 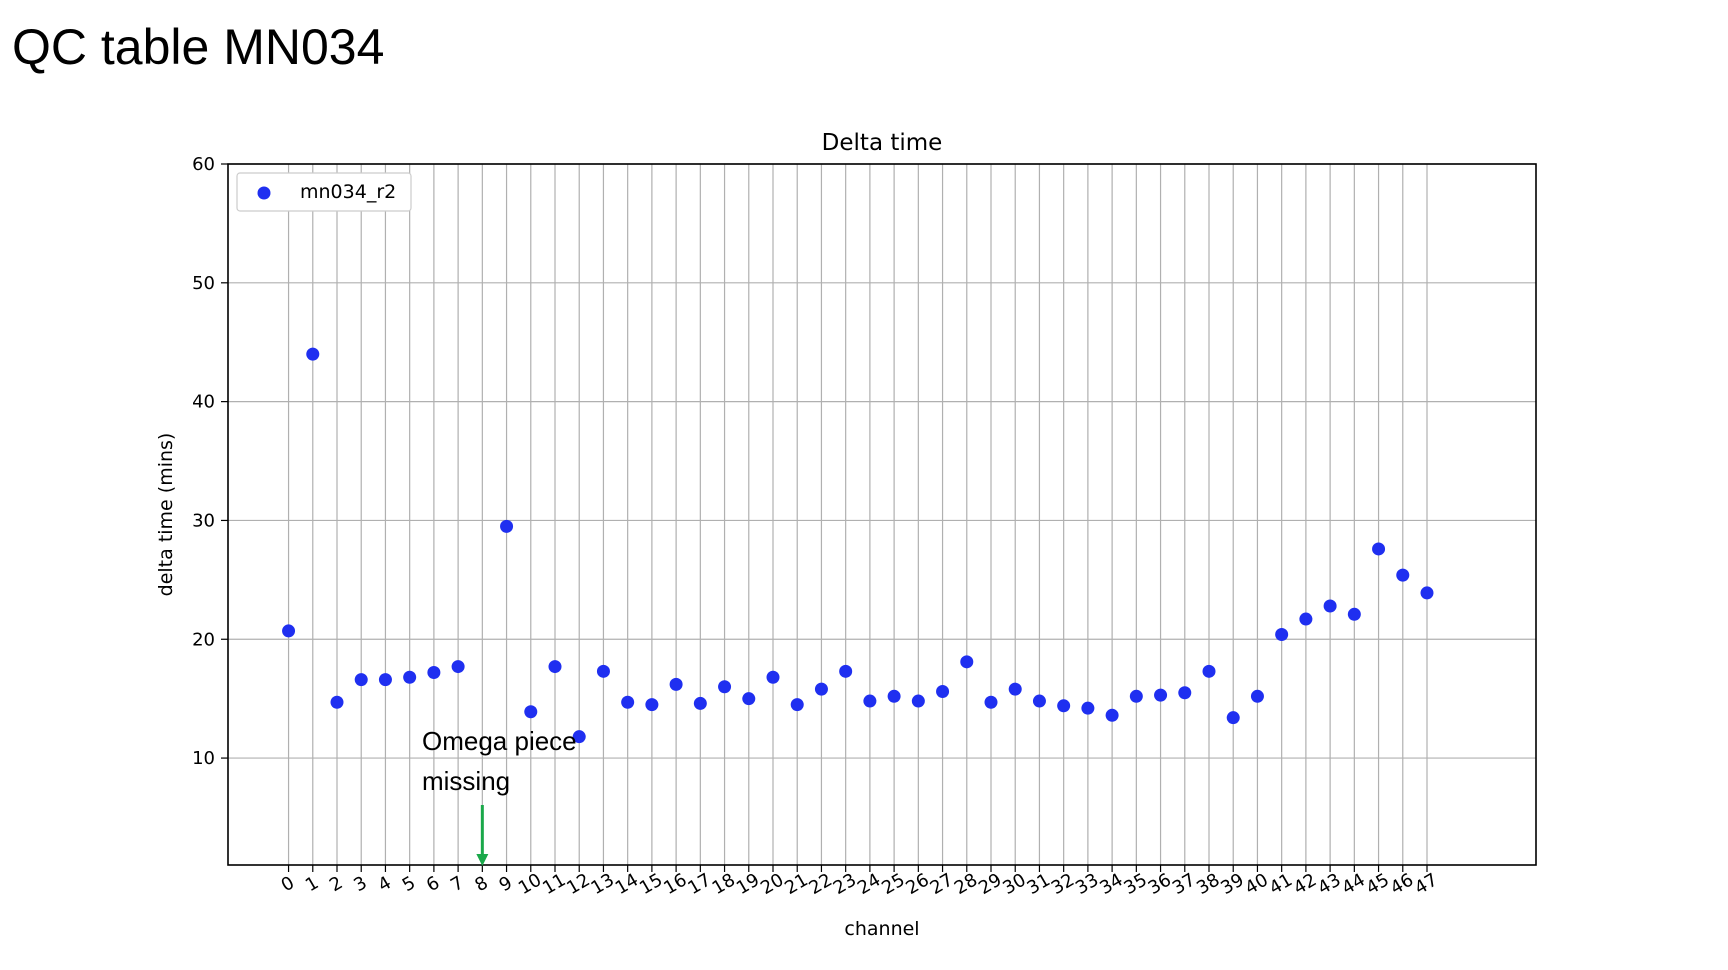 What do you see at coordinates (481, 884) in the screenshot?
I see `x-tick-label: 8` at bounding box center [481, 884].